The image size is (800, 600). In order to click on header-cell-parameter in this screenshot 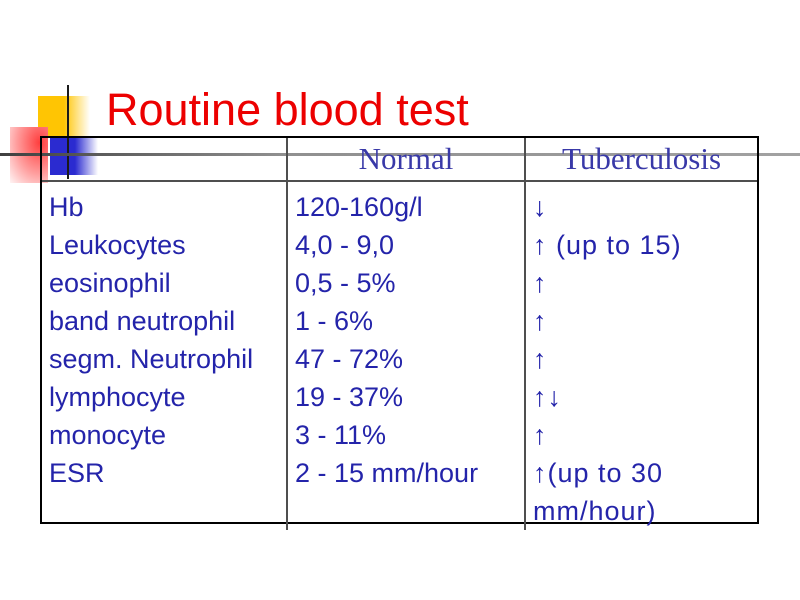, I will do `click(164, 160)`.